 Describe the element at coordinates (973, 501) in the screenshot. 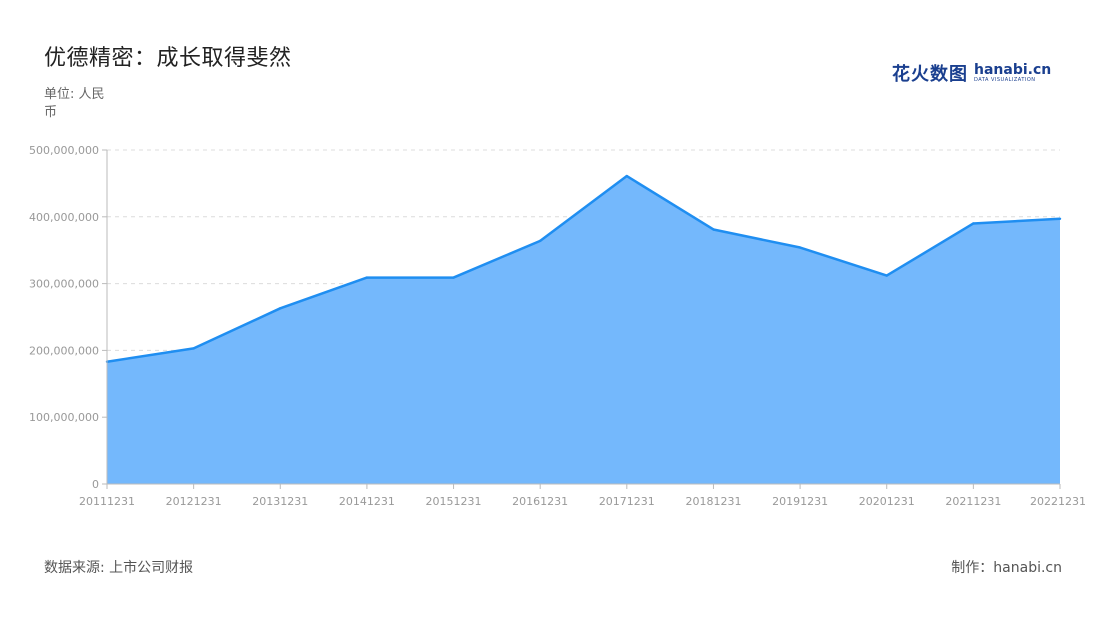

I see `x-tick-label: 20211231` at that location.